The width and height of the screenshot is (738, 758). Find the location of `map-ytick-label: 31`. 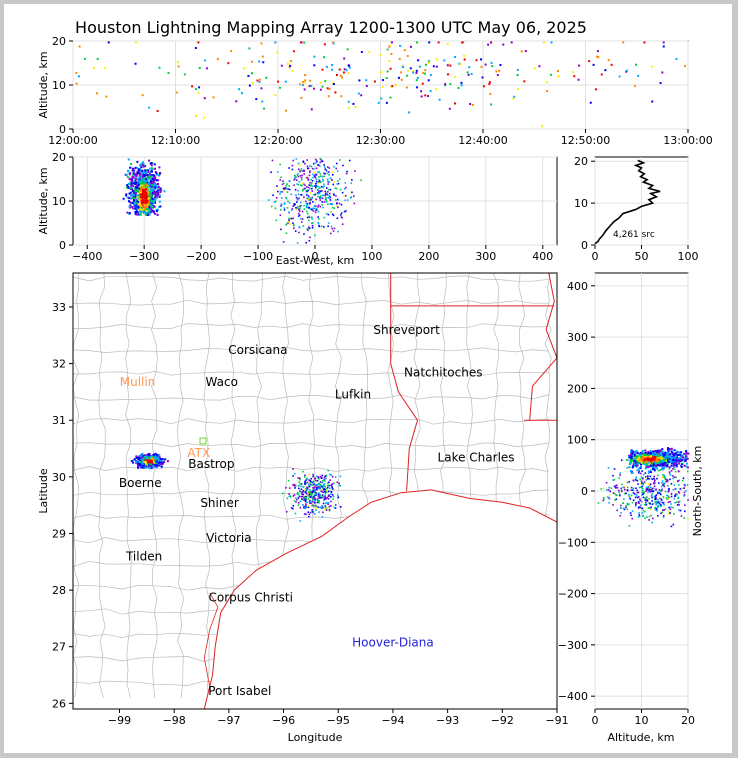

map-ytick-label: 31 is located at coordinates (59, 420).